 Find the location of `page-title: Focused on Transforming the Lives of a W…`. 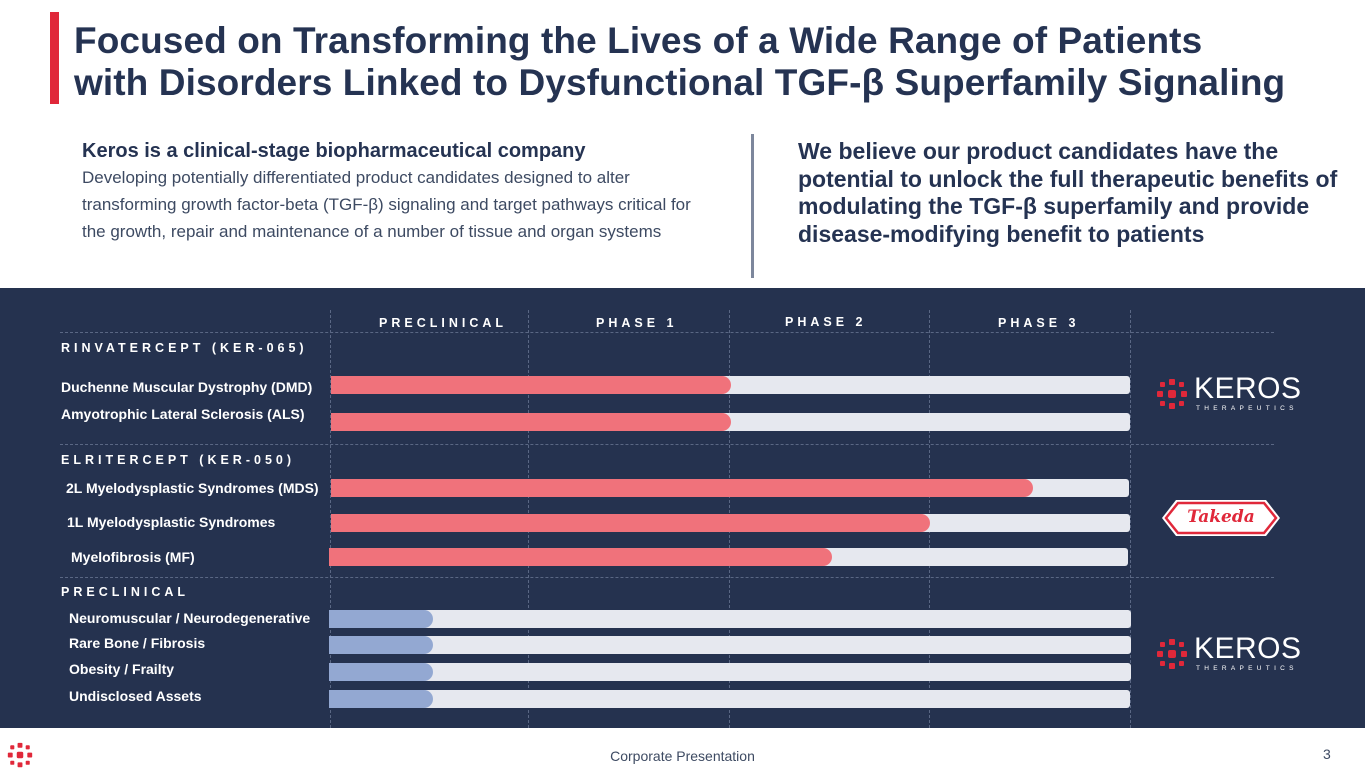

page-title: Focused on Transforming the Lives of a W… is located at coordinates (716, 62).